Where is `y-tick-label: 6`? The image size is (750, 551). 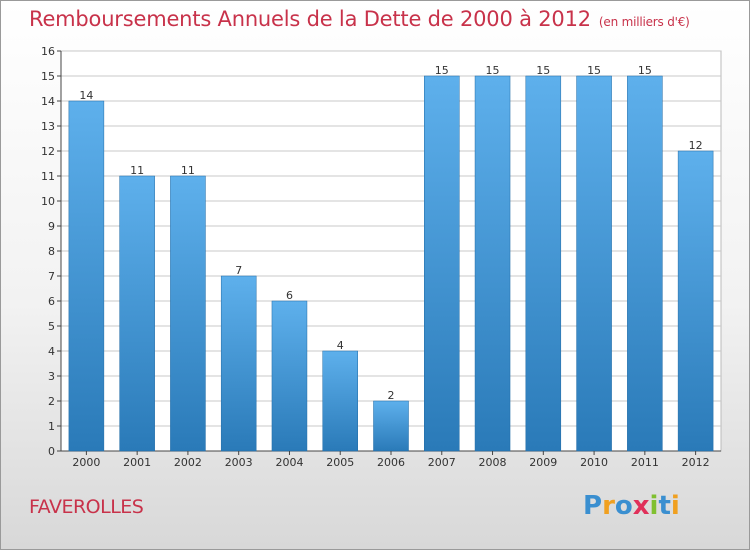
y-tick-label: 6 is located at coordinates (51, 301).